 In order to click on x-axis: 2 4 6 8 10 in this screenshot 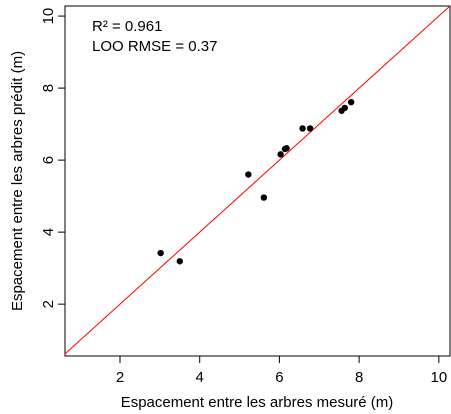, I will do `click(281, 371)`.